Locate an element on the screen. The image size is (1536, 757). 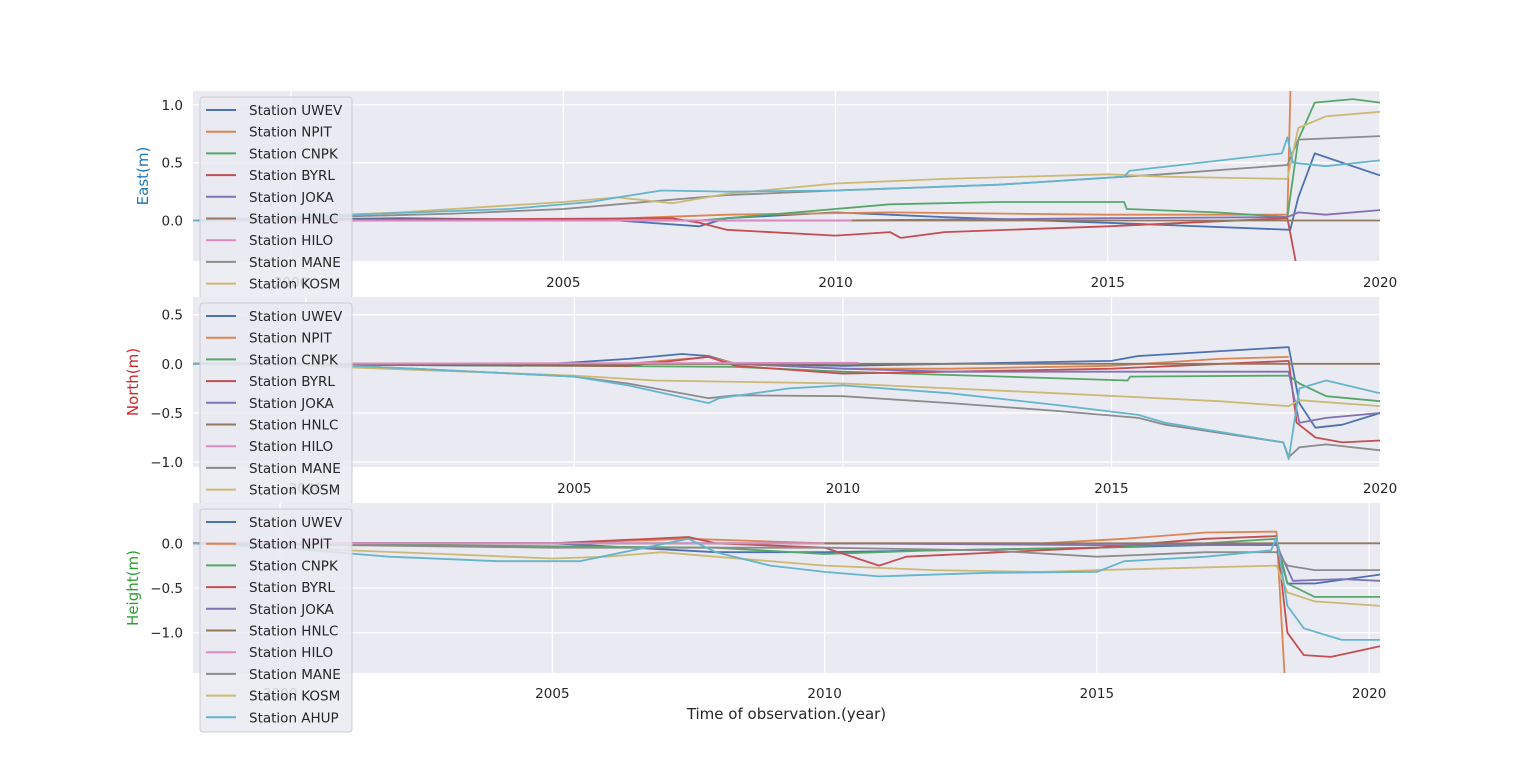
legend-entry: Station AHUP is located at coordinates (272, 718).